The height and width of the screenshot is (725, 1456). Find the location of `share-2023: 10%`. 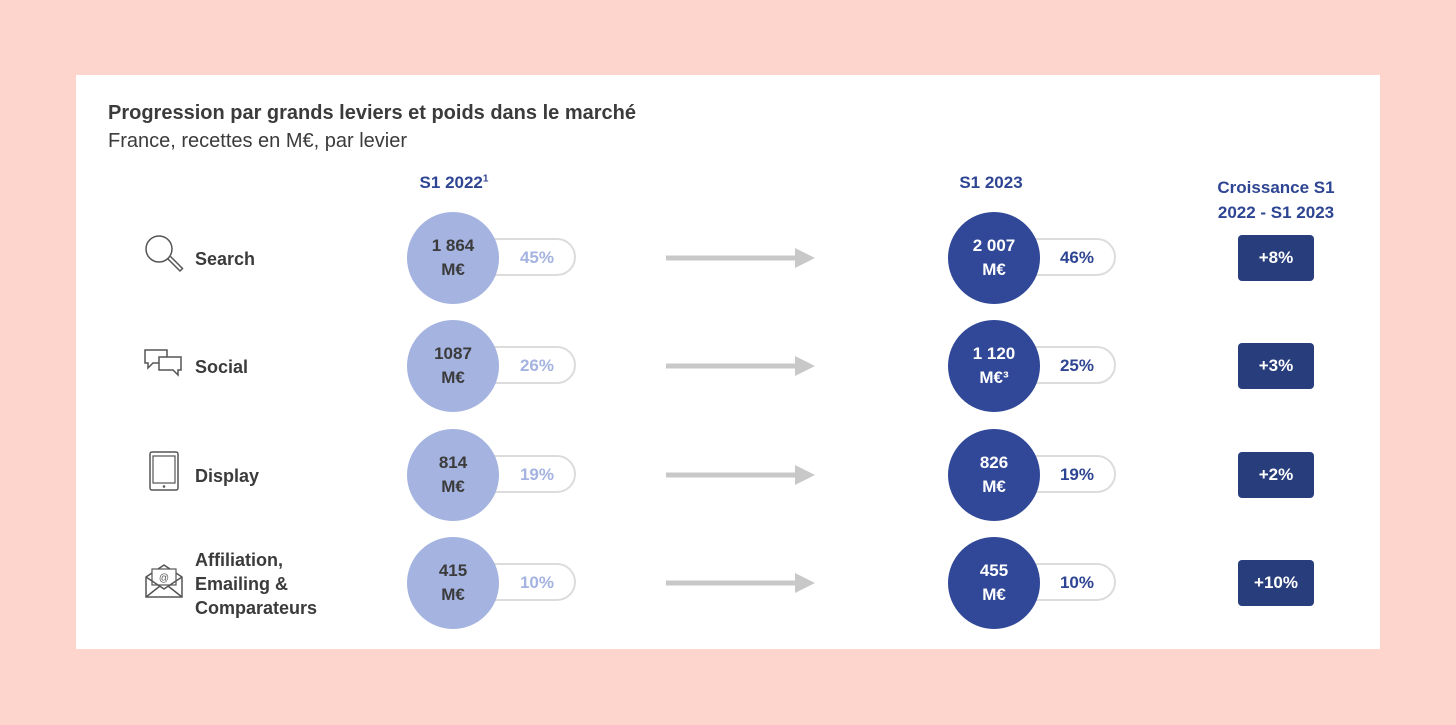

share-2023: 10% is located at coordinates (1076, 582).